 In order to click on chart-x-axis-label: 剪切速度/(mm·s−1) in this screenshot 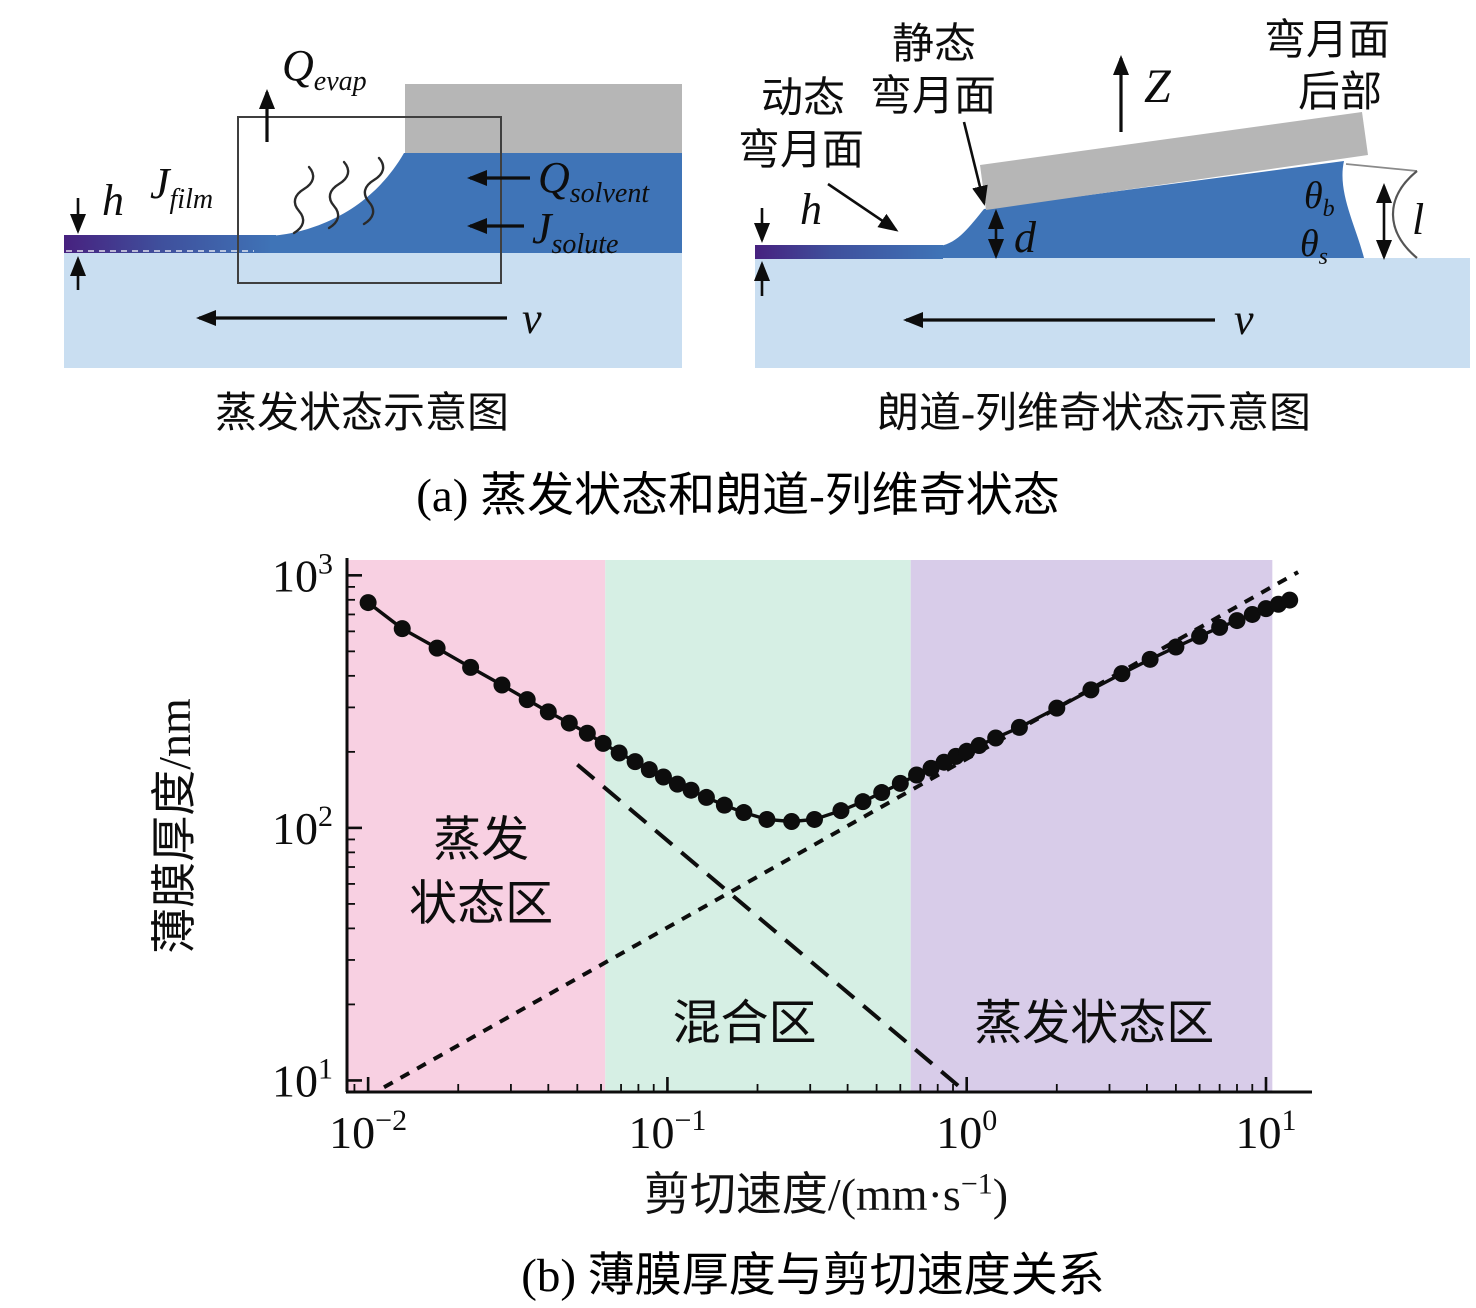, I will do `click(826, 1193)`.